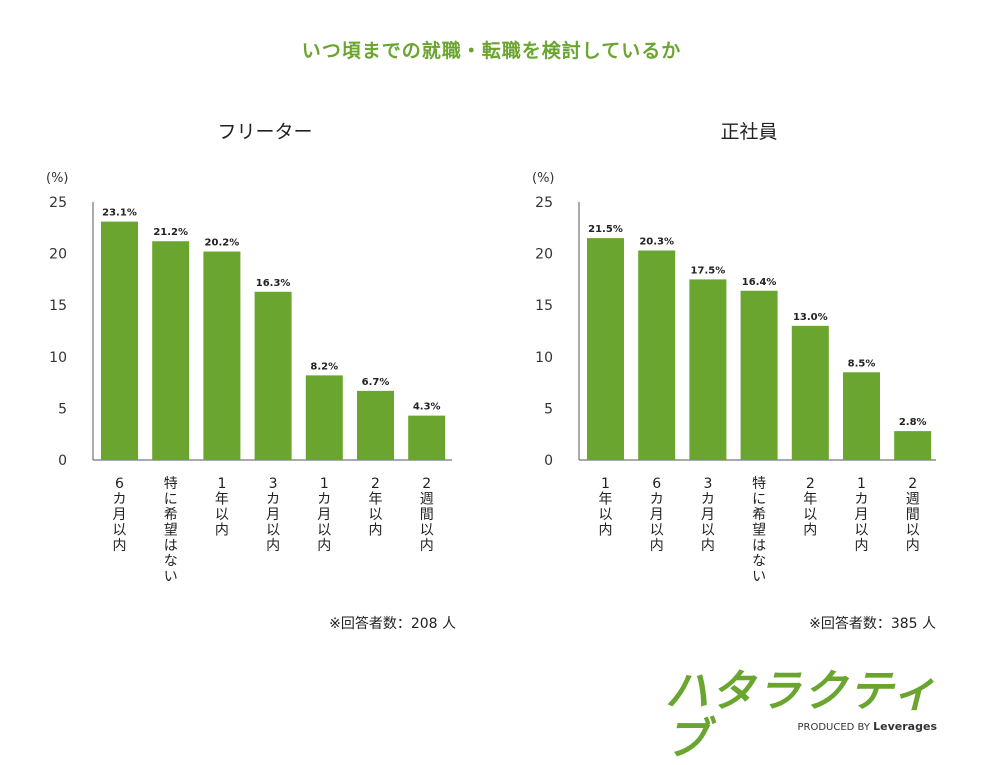 The height and width of the screenshot is (765, 983). I want to click on bar-value-label: 6.7%, so click(376, 382).